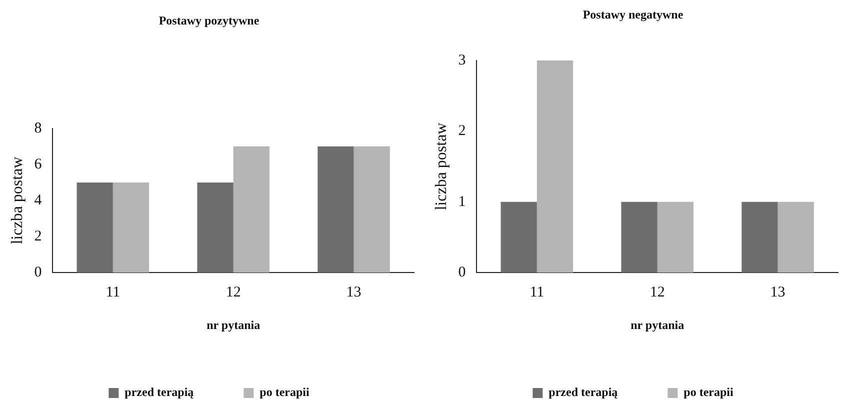 Image resolution: width=848 pixels, height=409 pixels. What do you see at coordinates (462, 60) in the screenshot?
I see `y-tick-label: 3` at bounding box center [462, 60].